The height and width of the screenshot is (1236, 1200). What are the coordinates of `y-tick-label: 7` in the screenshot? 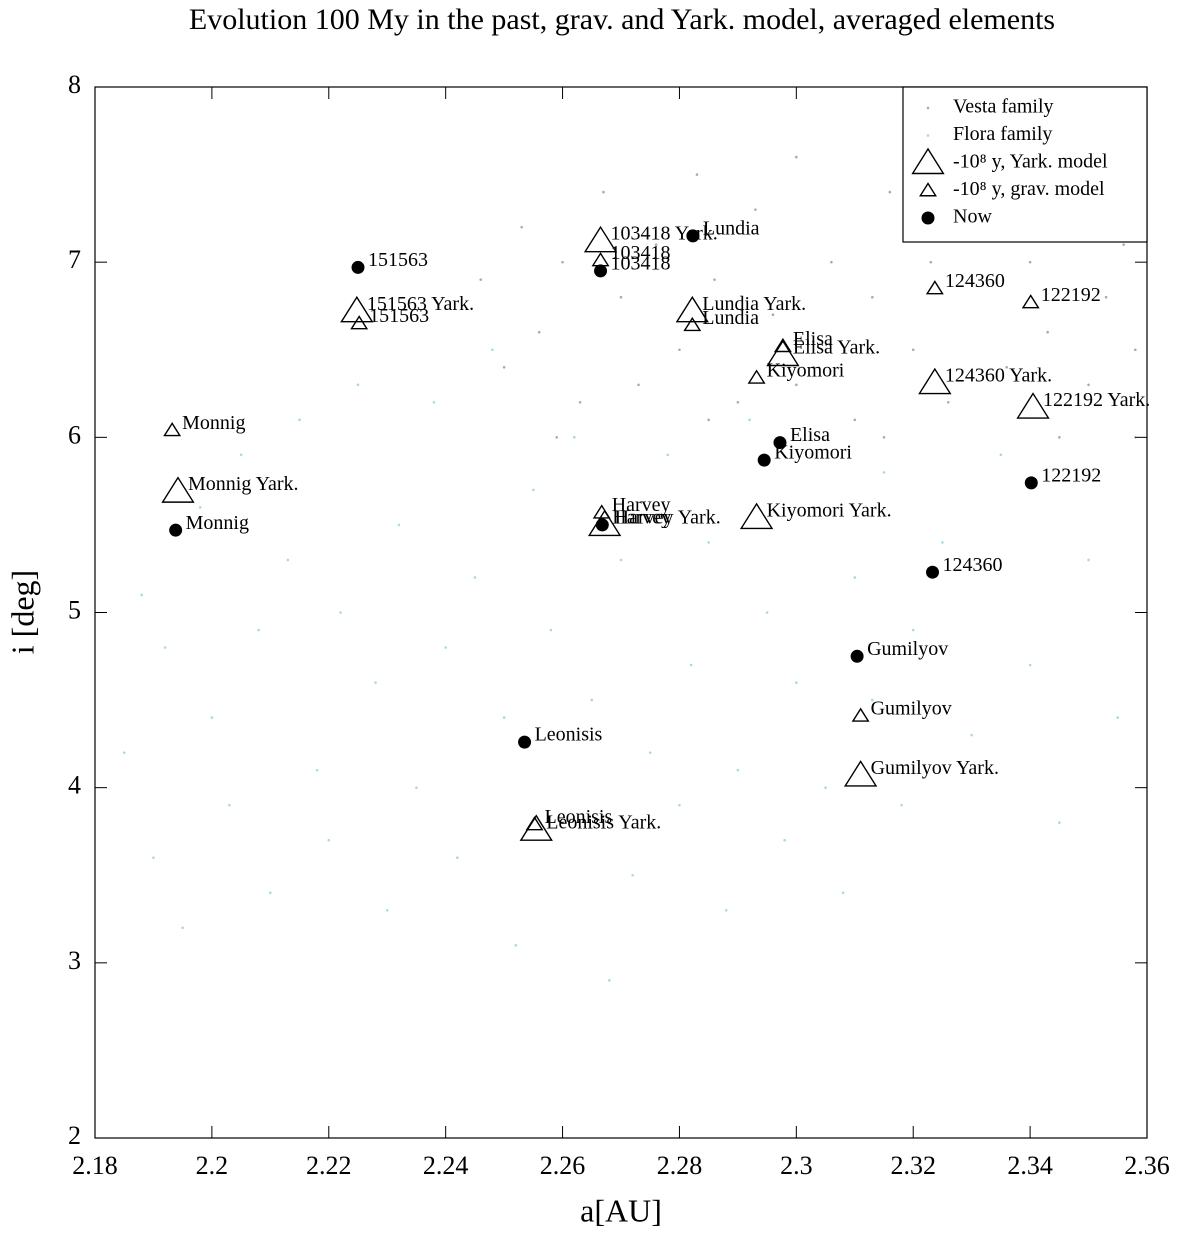 It's located at (74, 259).